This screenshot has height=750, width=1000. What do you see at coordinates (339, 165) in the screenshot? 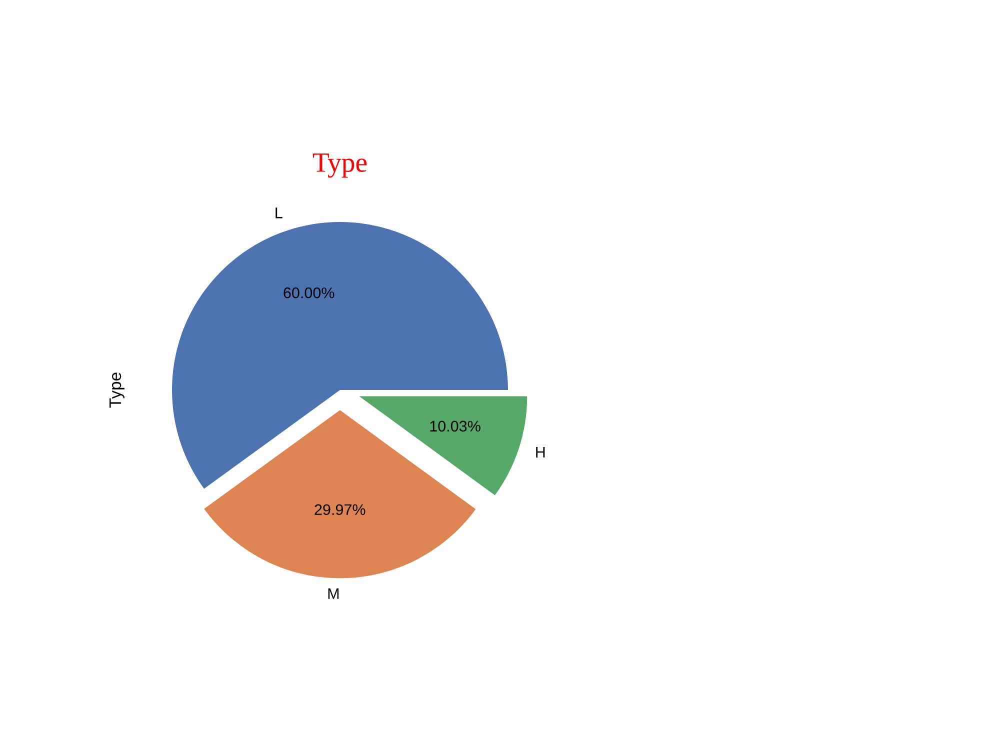
I see `chart-title: Type` at bounding box center [339, 165].